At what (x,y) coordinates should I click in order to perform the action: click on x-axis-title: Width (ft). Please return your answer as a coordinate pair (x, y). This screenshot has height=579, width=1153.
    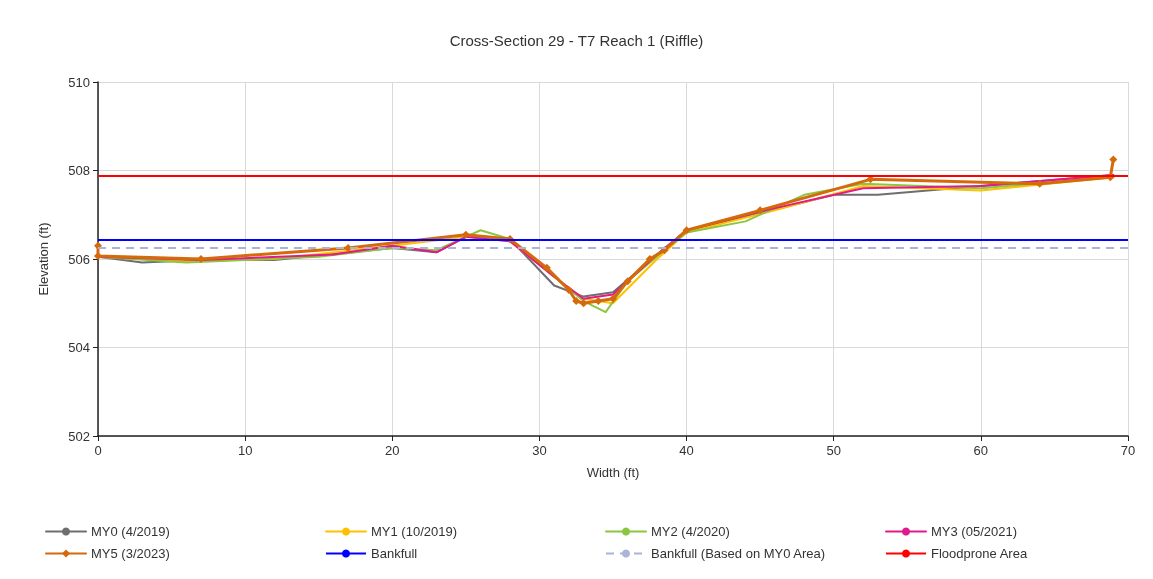
    Looking at the image, I should click on (613, 472).